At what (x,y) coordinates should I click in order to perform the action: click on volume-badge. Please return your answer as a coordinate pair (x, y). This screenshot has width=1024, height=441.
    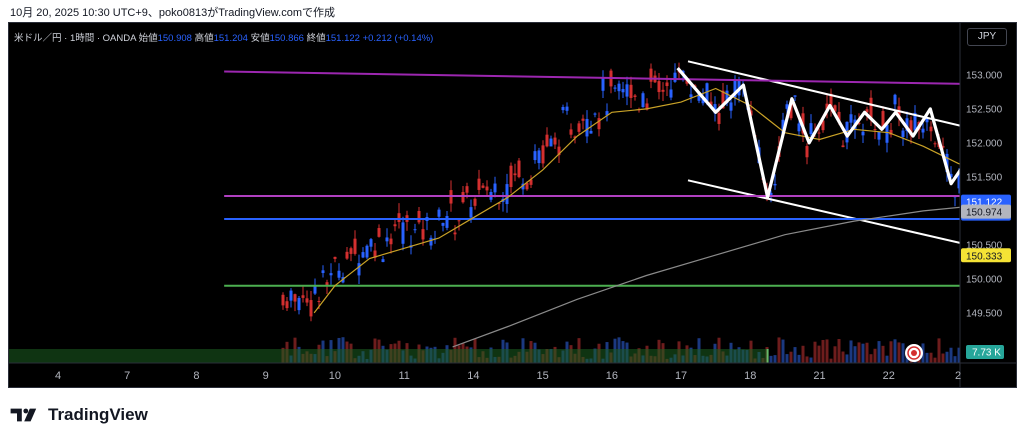
    Looking at the image, I should click on (985, 352).